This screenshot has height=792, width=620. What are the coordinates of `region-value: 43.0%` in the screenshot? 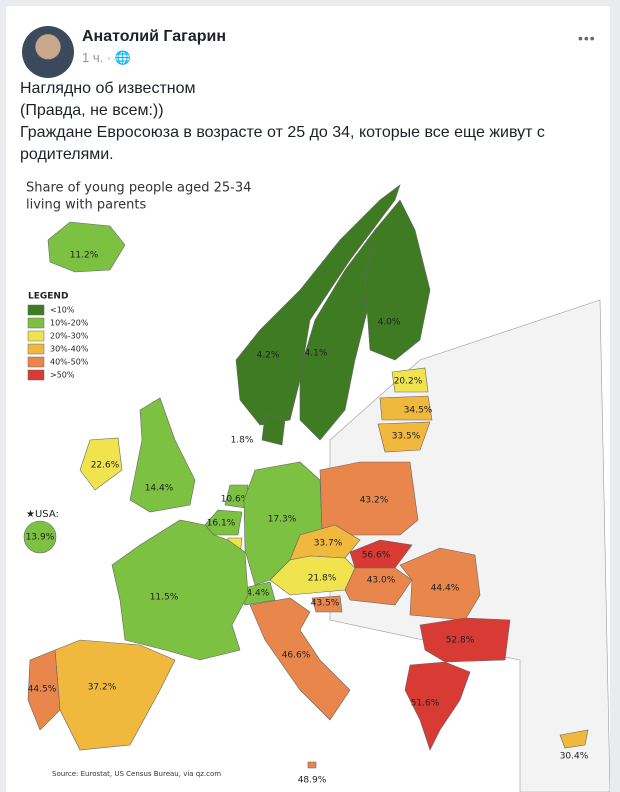 It's located at (381, 581).